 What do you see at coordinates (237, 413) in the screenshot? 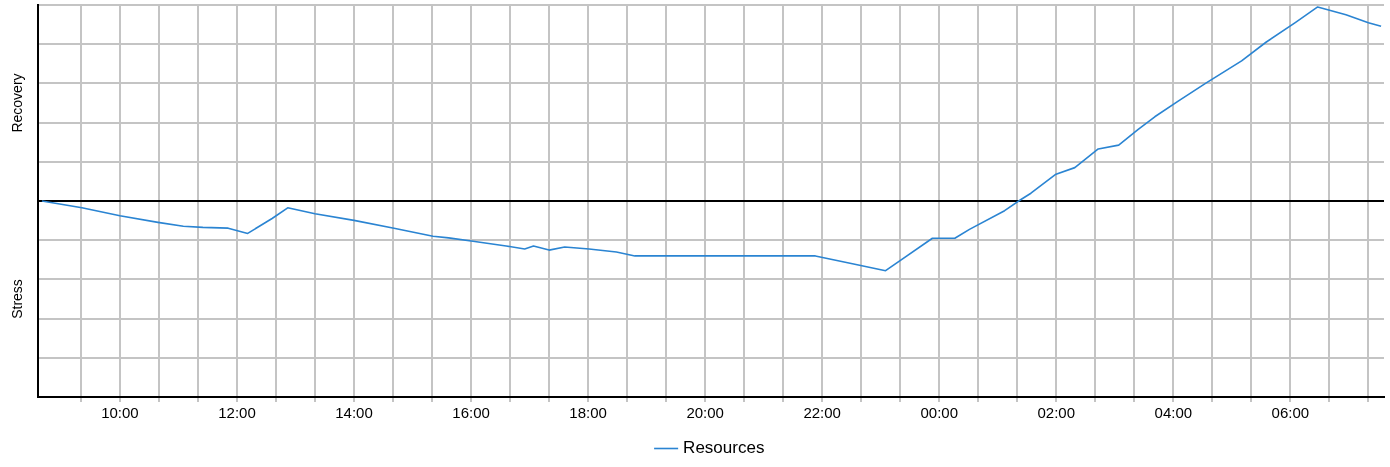
I see `x-tick-label: 12:00` at bounding box center [237, 413].